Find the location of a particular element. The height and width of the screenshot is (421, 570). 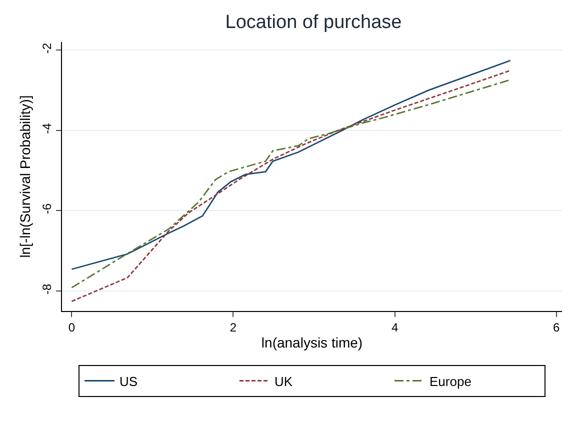

chart-title: Location of purchase is located at coordinates (313, 23).